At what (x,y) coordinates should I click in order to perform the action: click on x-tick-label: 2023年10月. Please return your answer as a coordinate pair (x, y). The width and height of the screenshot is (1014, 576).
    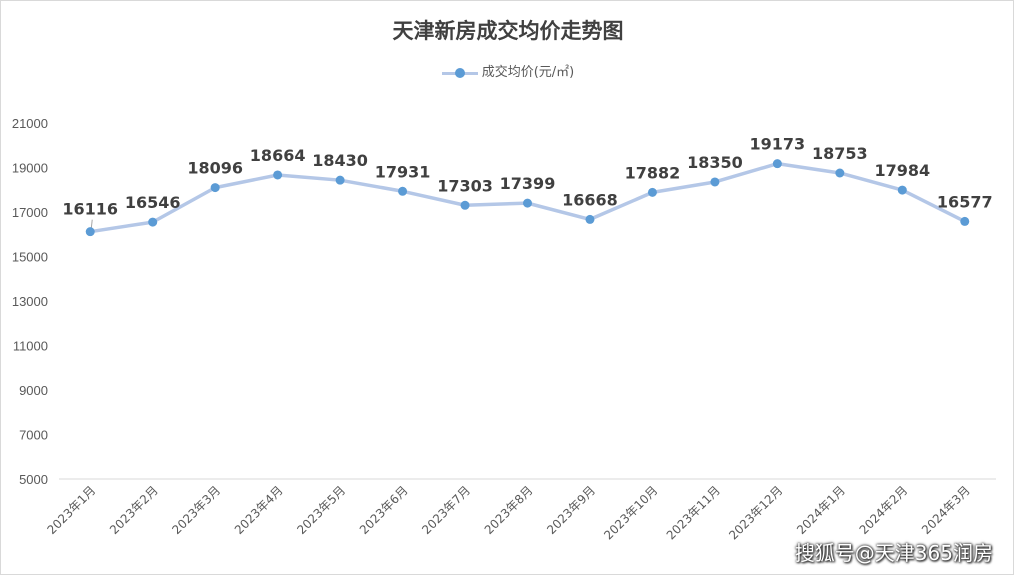
    Looking at the image, I should click on (630, 512).